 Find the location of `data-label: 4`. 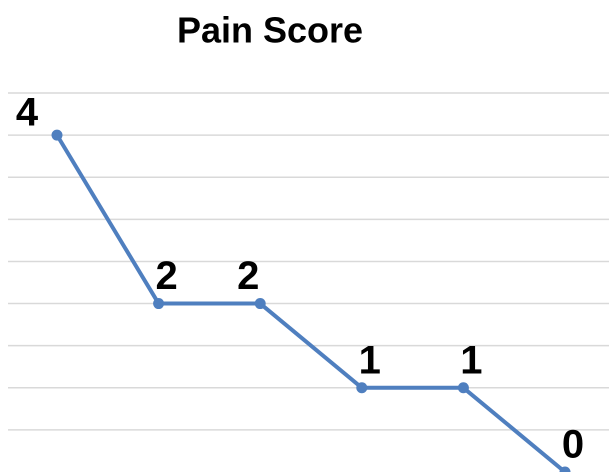

data-label: 4 is located at coordinates (27, 113).